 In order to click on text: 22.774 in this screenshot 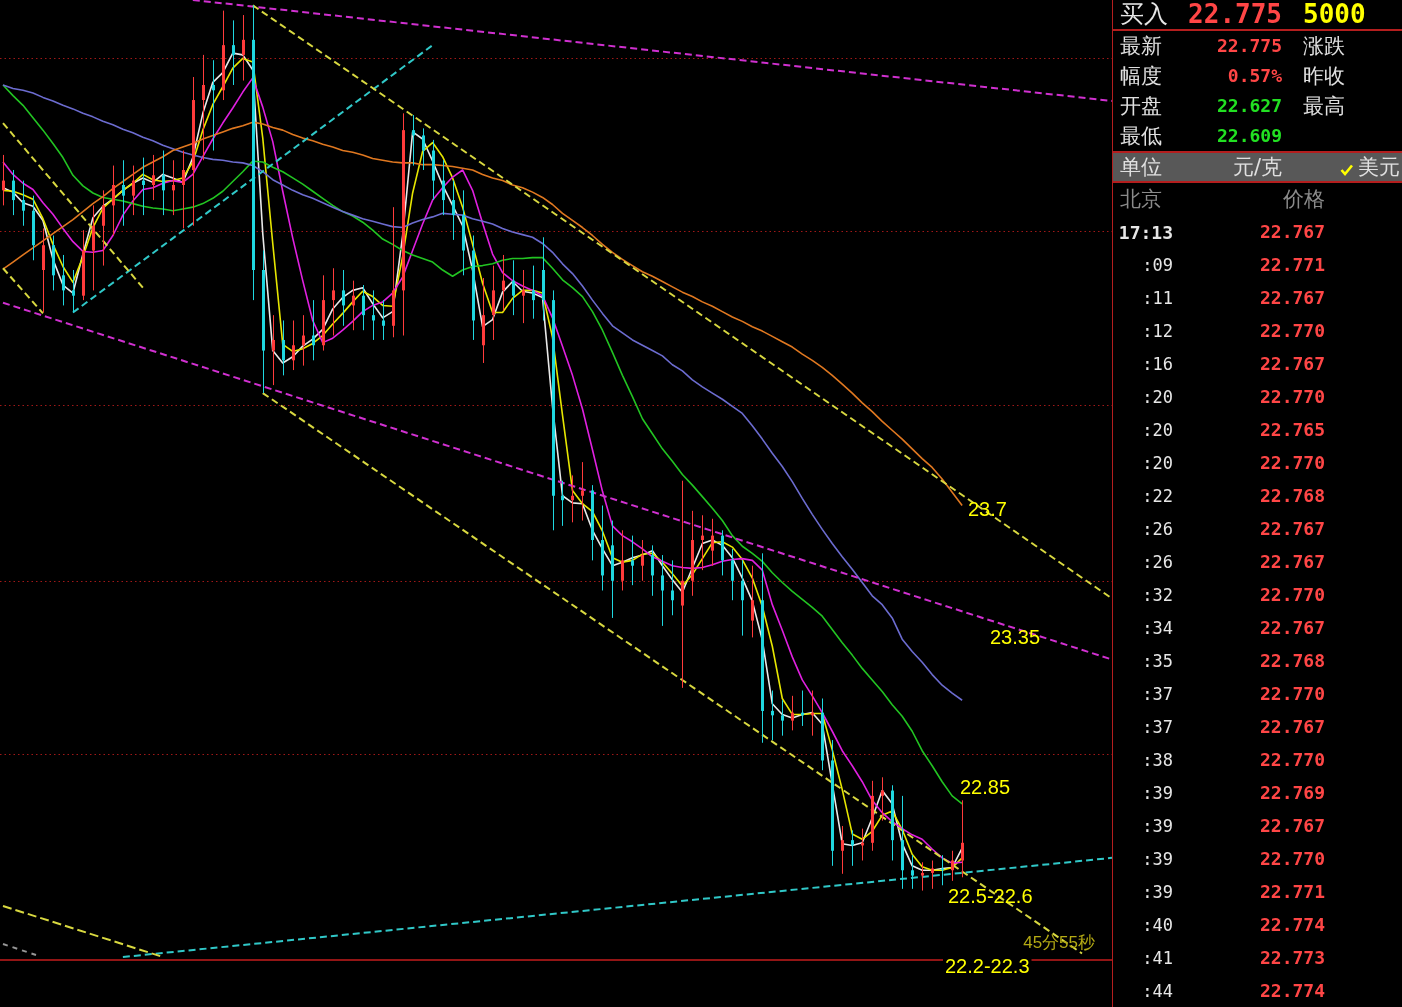, I will do `click(1292, 925)`.